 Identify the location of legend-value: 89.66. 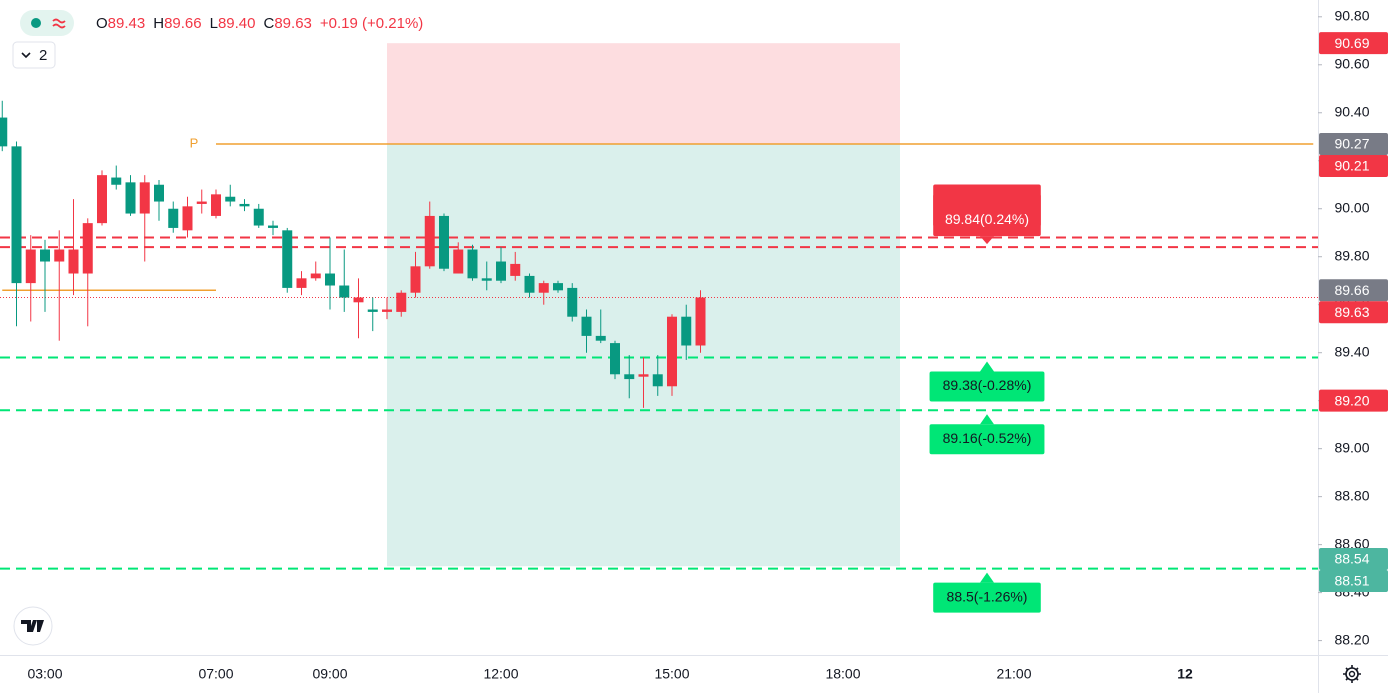
(183, 23).